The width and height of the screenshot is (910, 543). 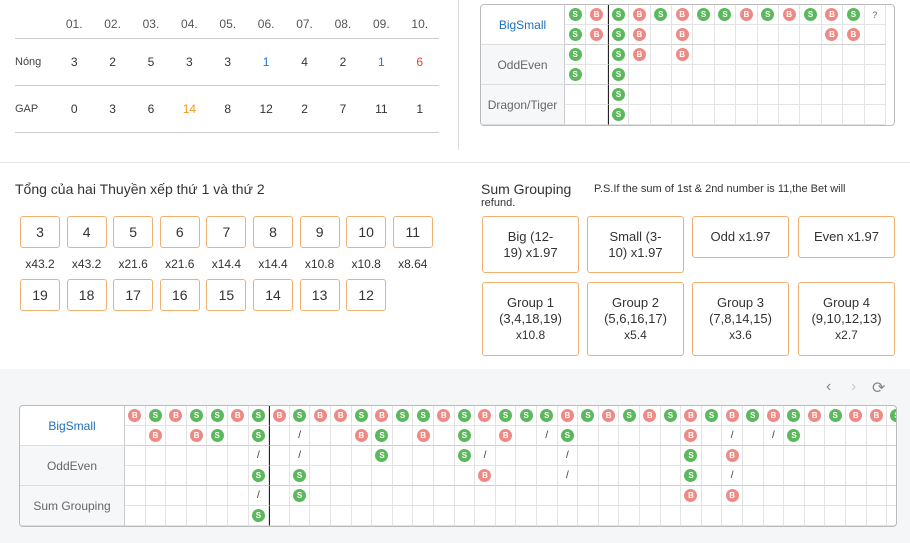 I want to click on sum-button: 13, so click(x=319, y=295).